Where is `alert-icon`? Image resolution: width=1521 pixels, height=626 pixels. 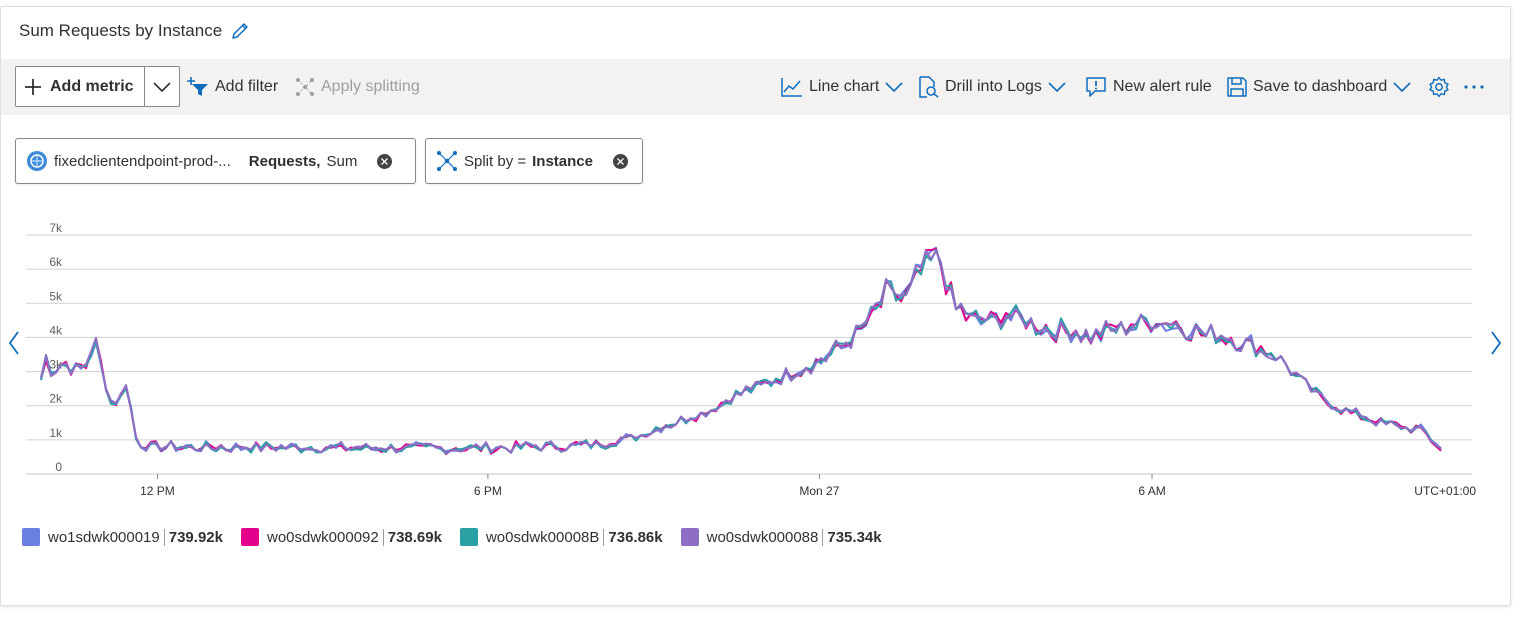
alert-icon is located at coordinates (1096, 86).